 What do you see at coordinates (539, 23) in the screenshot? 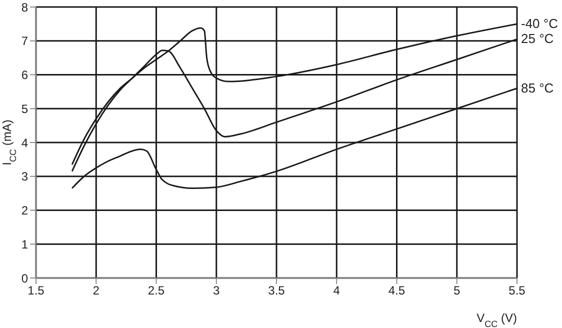
I see `series-label: -40 °C` at bounding box center [539, 23].